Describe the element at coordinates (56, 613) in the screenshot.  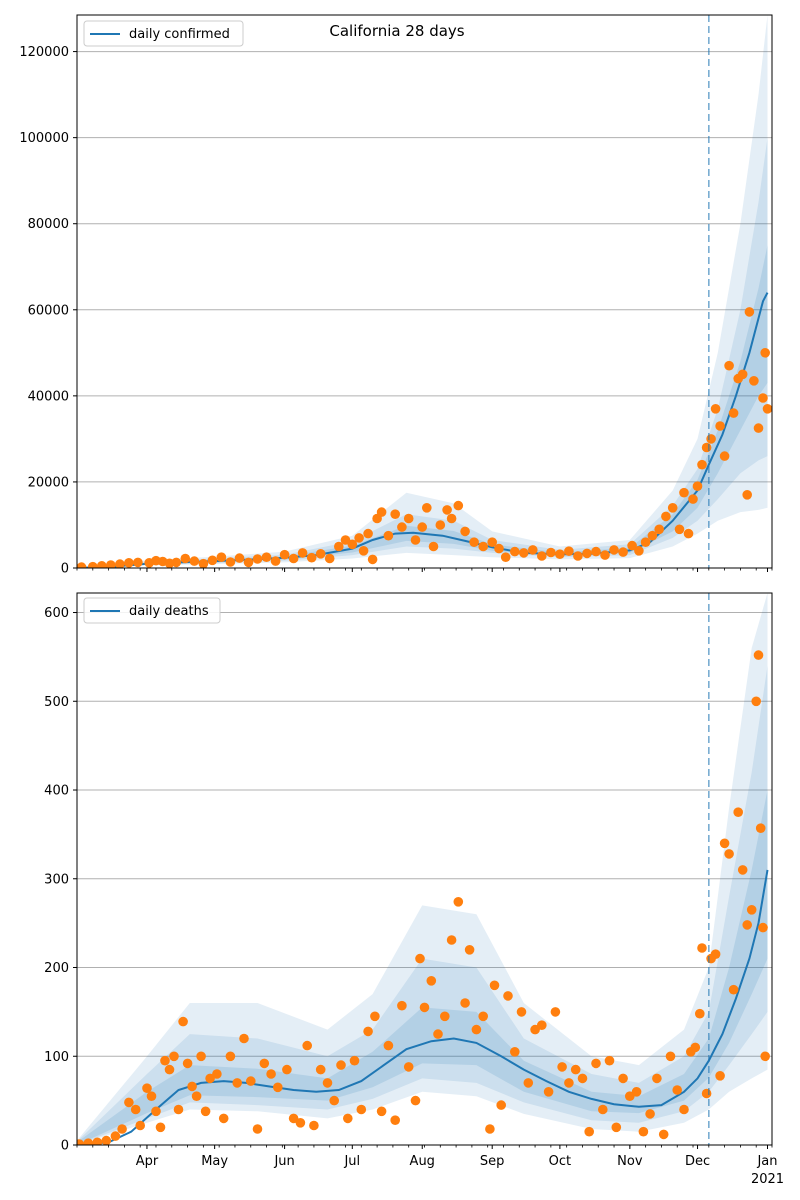
I see `y-tick-label: 600` at that location.